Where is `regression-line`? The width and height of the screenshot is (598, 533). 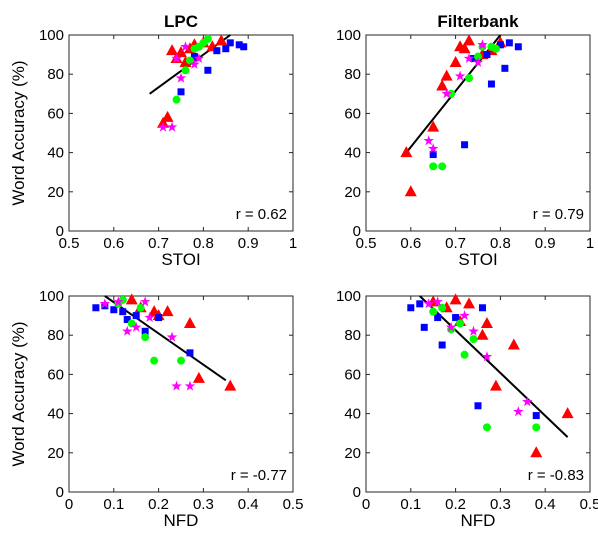
regression-line is located at coordinates (494, 366).